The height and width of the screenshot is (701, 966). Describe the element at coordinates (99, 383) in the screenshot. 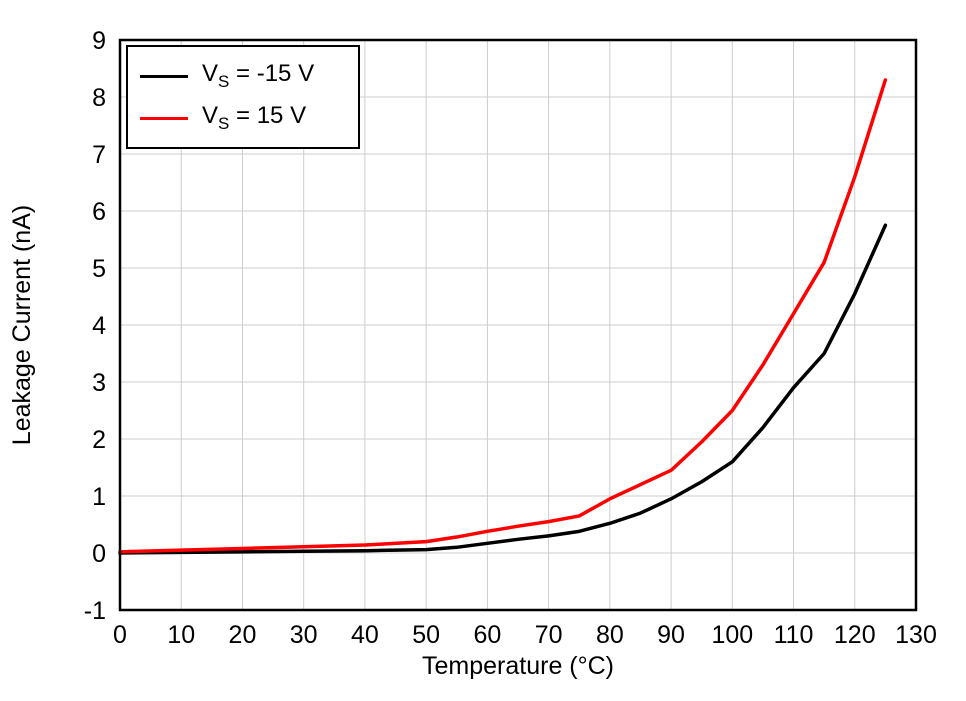

I see `svg-text: 3` at that location.